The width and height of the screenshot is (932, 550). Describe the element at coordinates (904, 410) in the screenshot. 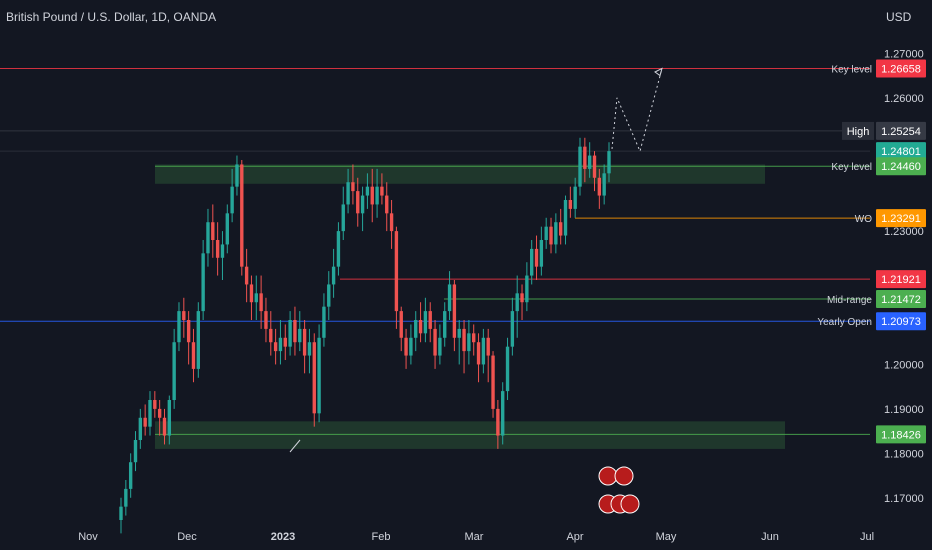

I see `y-tick-label: 1.19000` at that location.